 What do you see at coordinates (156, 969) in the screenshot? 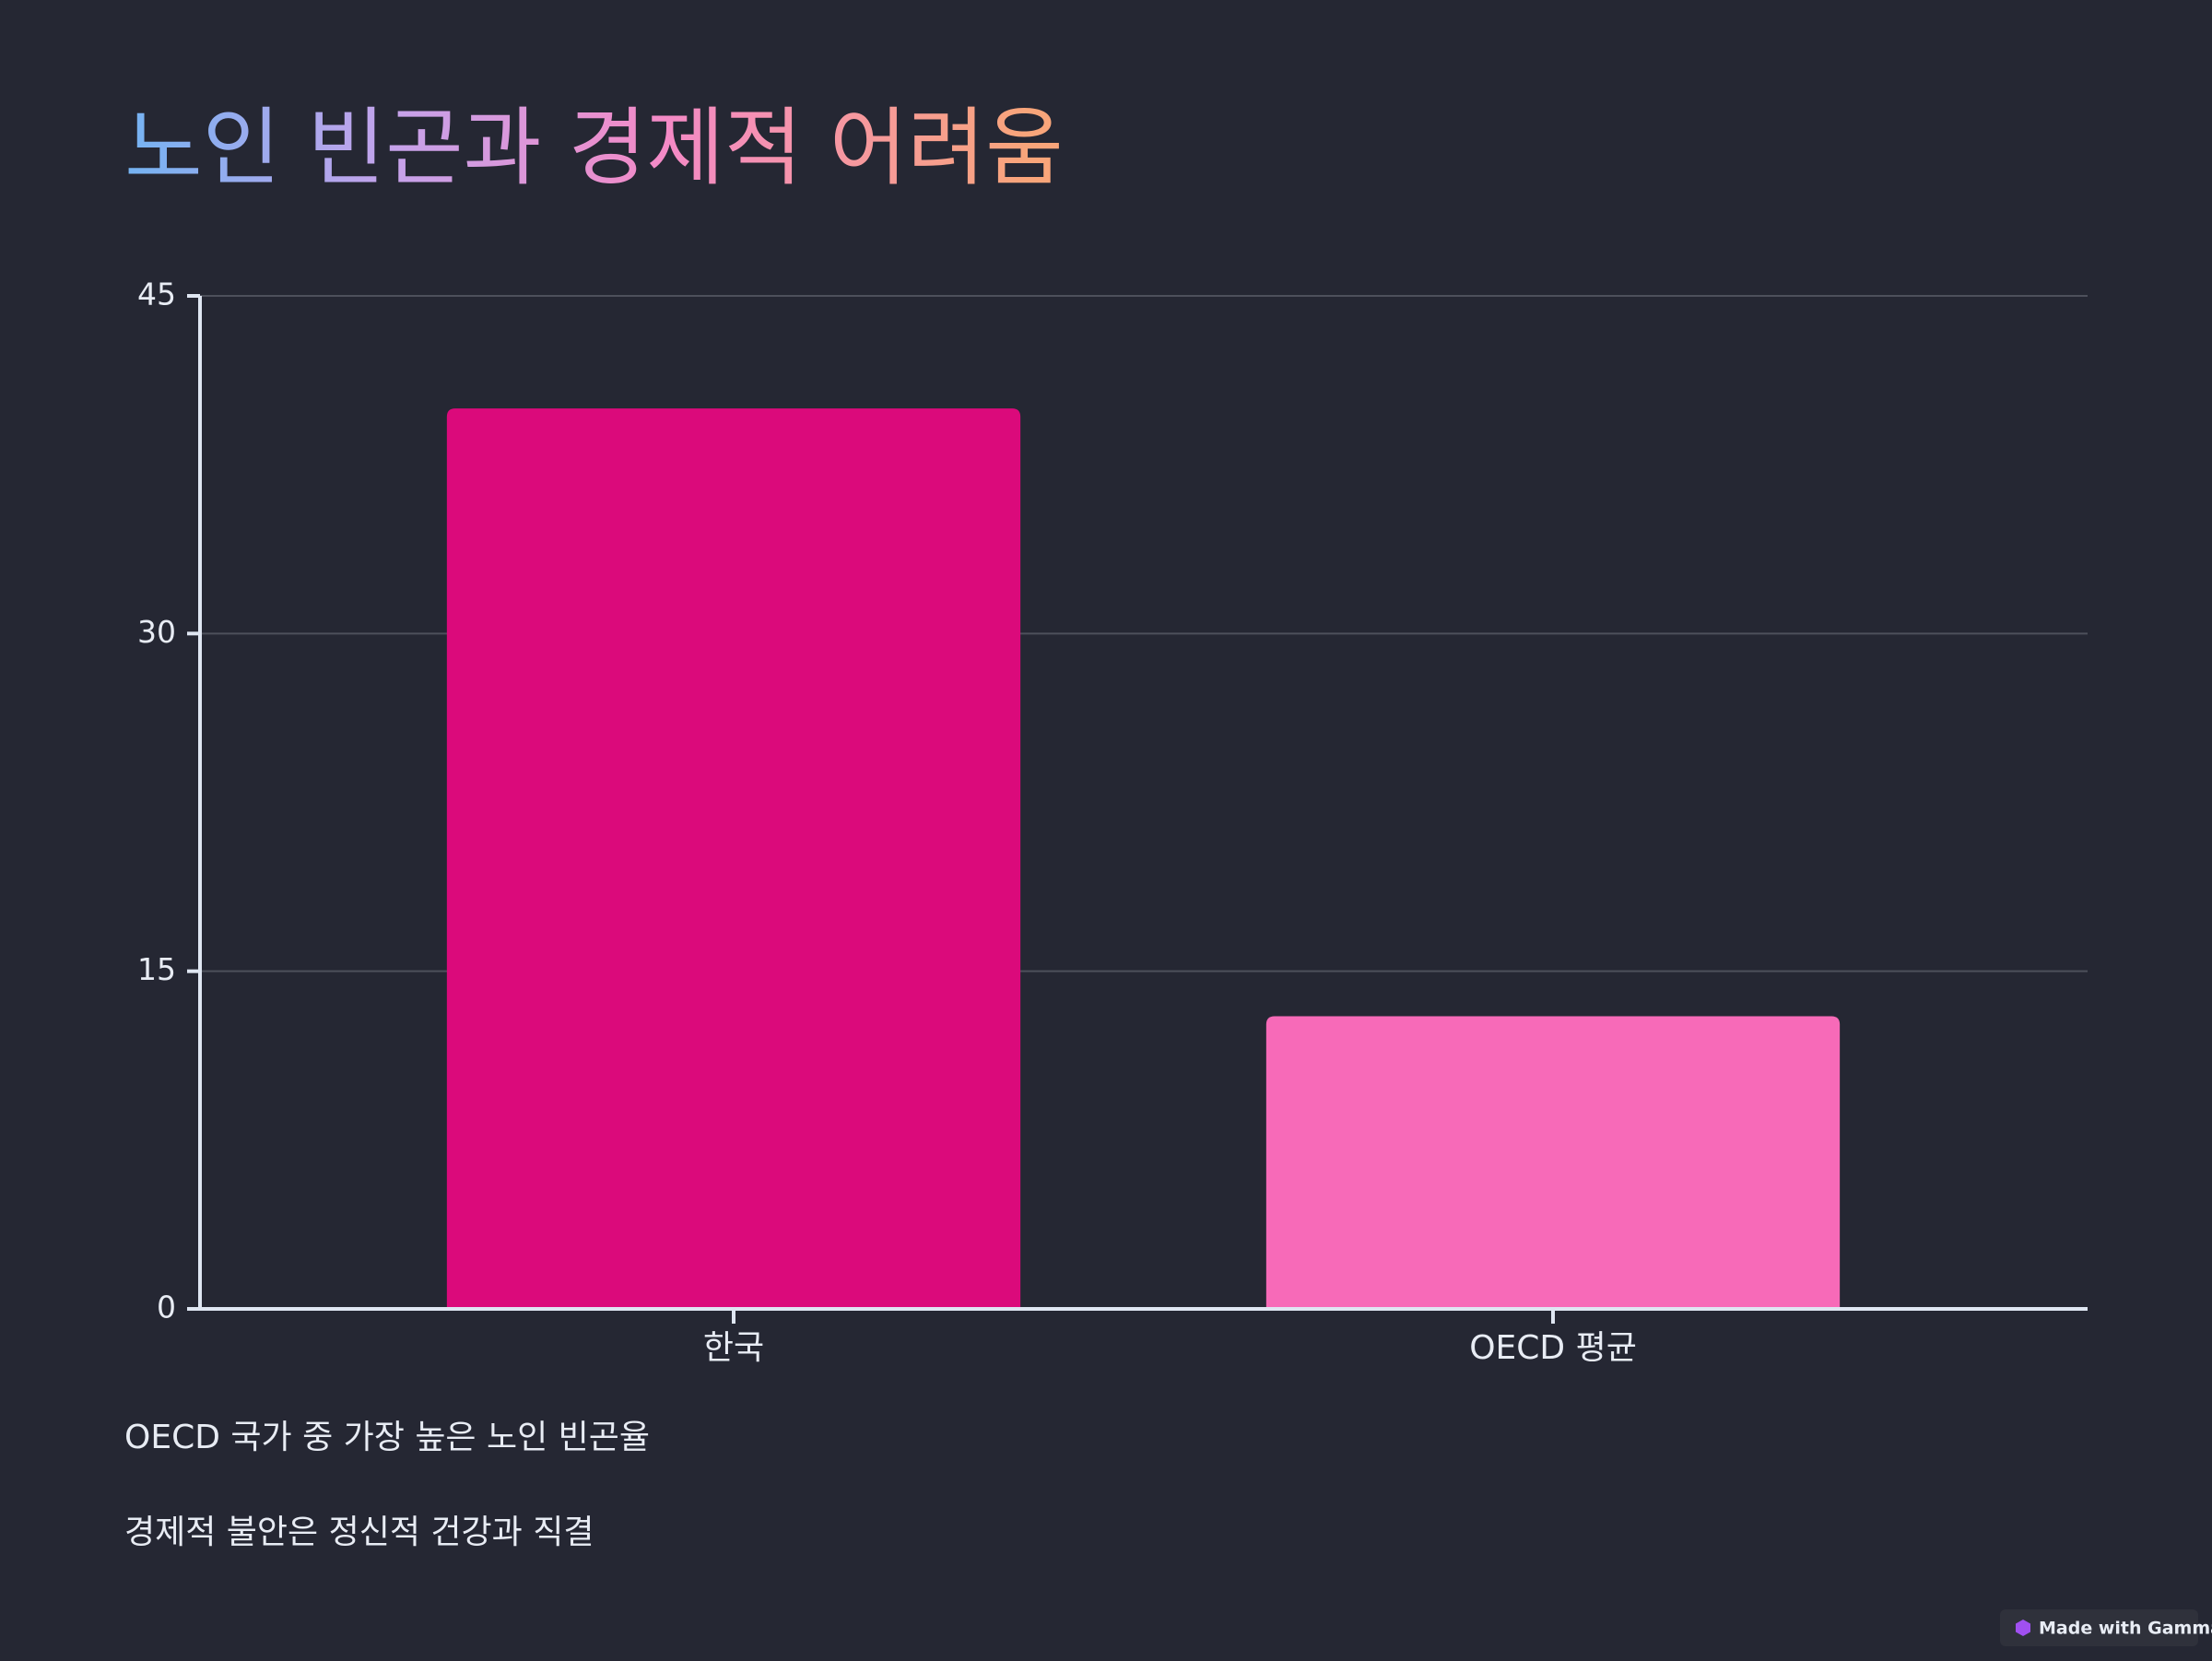
I see `y-tick-label: 15` at bounding box center [156, 969].